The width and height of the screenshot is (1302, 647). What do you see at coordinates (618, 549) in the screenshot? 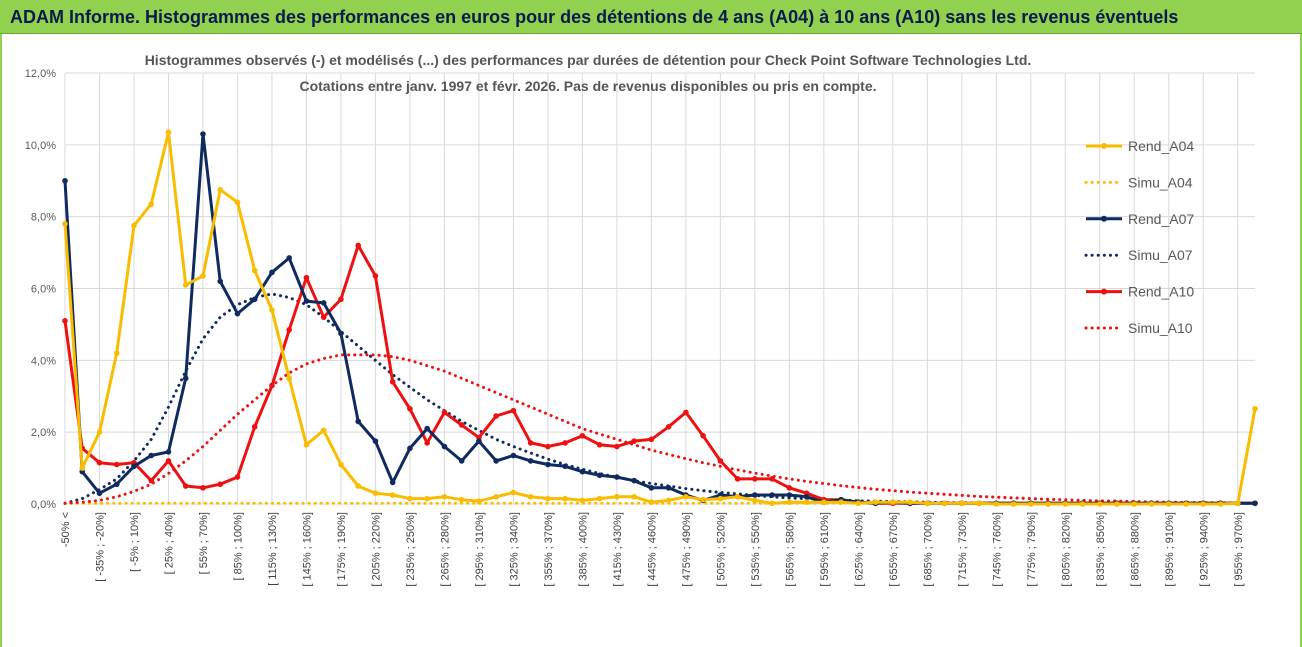
I see `x-tick-label: [ 415% ; 430%]` at bounding box center [618, 549].